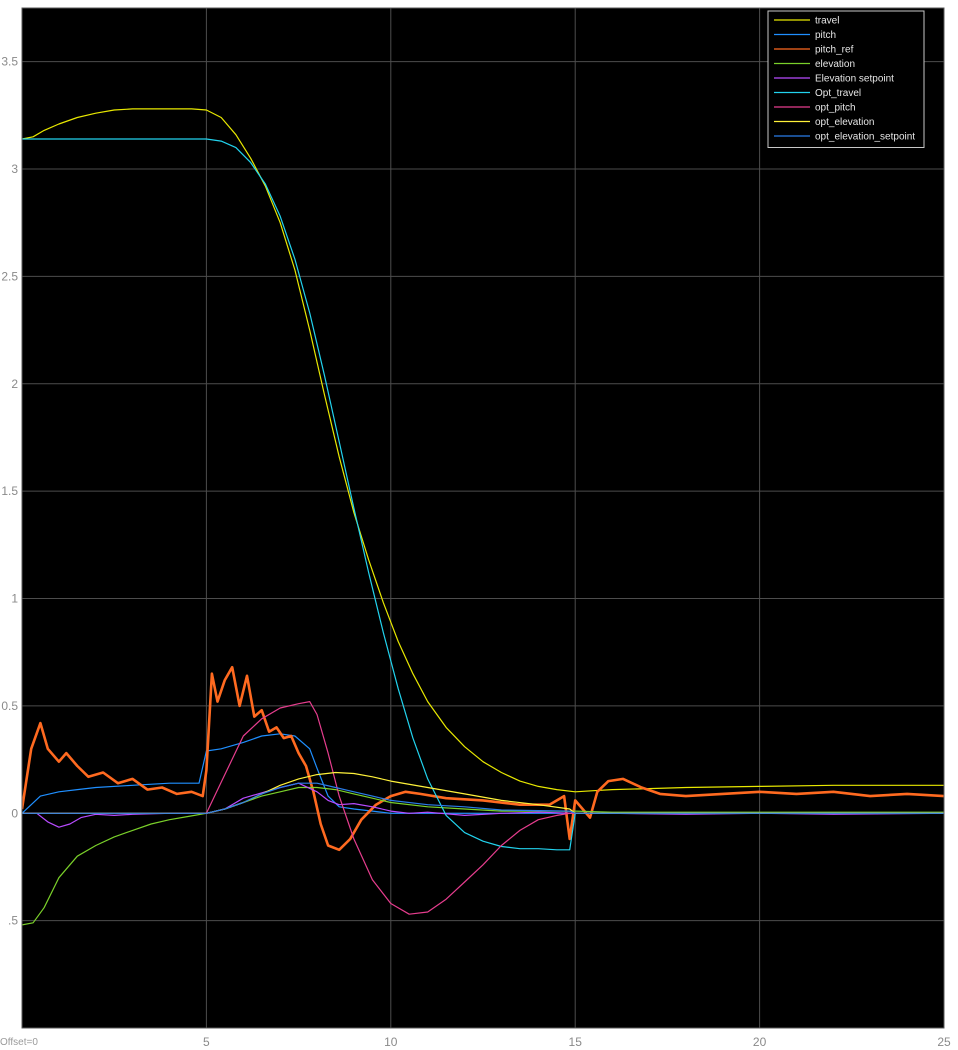 This screenshot has width=958, height=1050. I want to click on y-tick-label: 1.5, so click(9, 491).